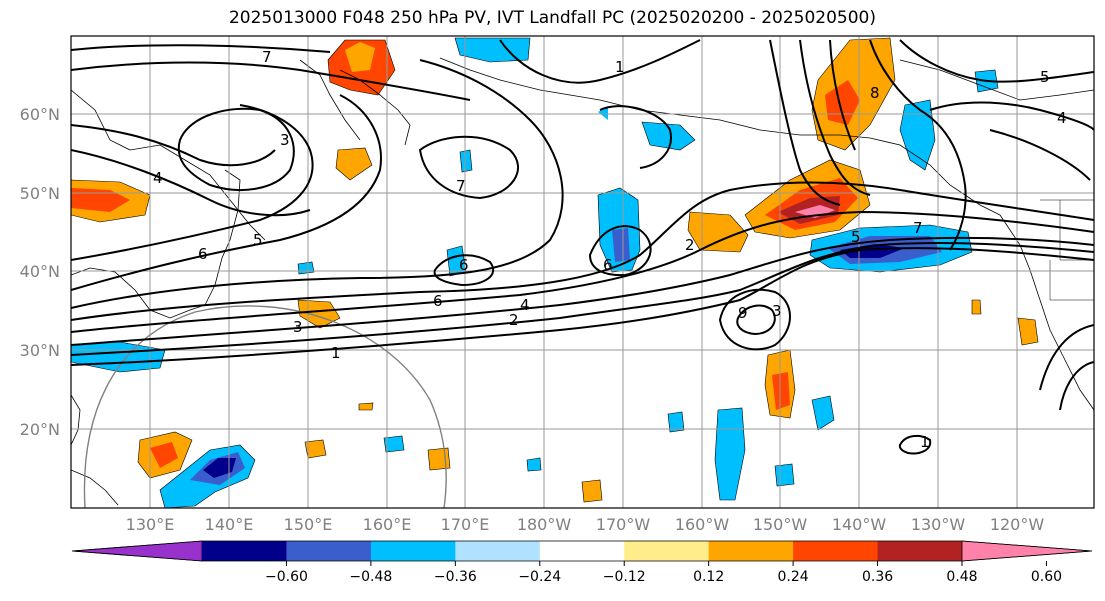 The width and height of the screenshot is (1105, 601). What do you see at coordinates (743, 313) in the screenshot?
I see `contour-label: 9` at bounding box center [743, 313].